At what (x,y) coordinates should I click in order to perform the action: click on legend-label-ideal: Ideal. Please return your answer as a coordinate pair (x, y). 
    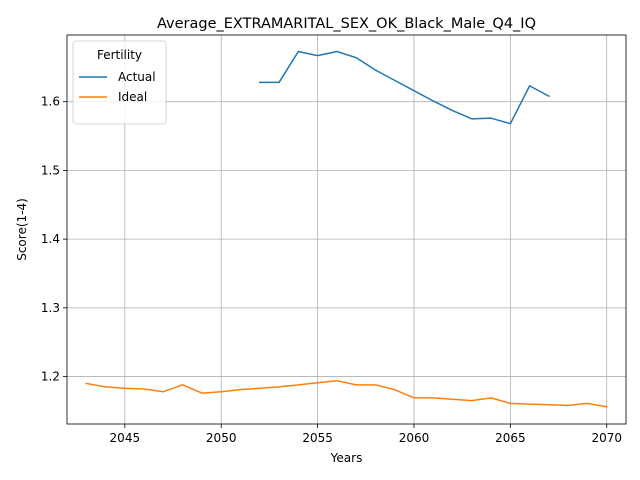
    Looking at the image, I should click on (132, 97).